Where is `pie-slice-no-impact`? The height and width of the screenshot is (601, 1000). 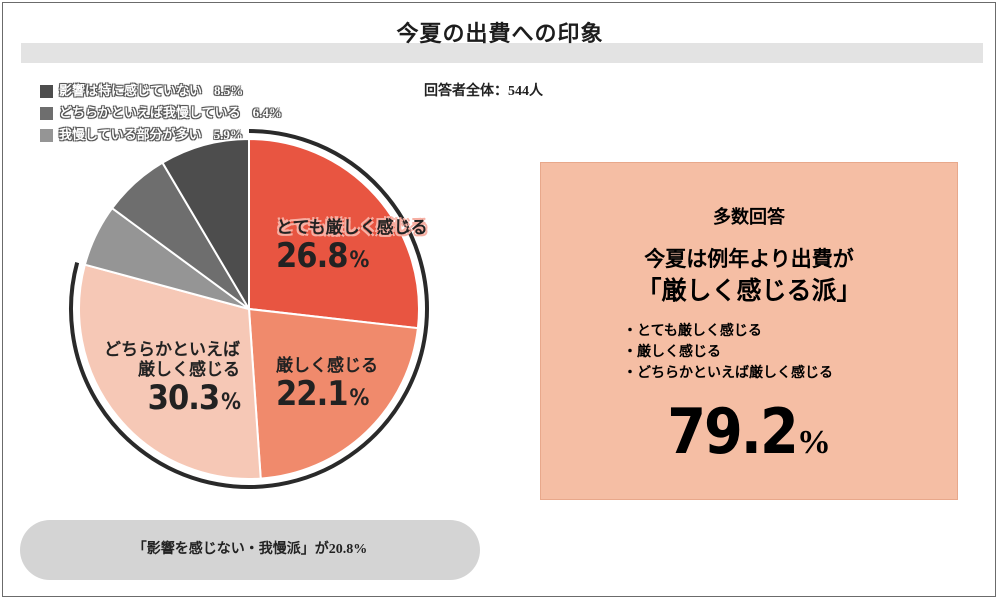
pie-slice-no-impact is located at coordinates (205, 225).